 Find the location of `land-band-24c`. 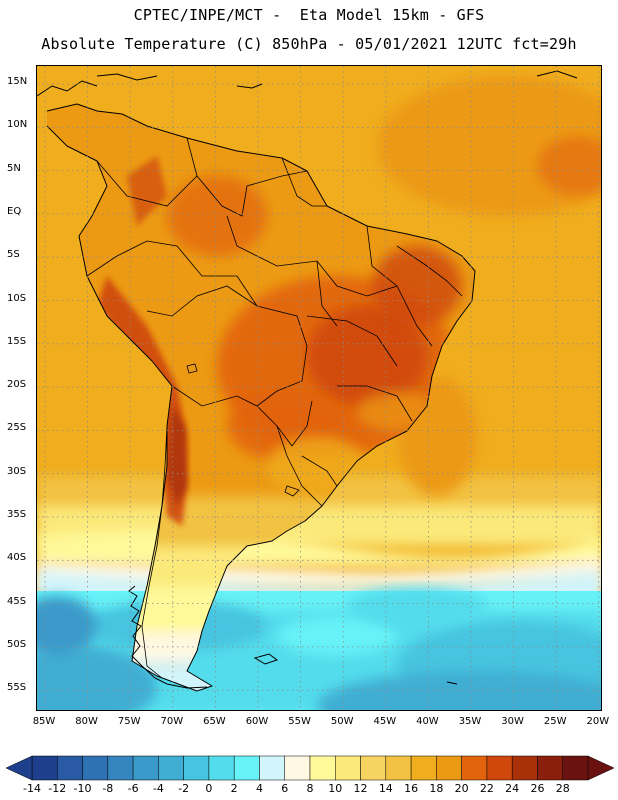

land-band-24c is located at coordinates (177, 456).